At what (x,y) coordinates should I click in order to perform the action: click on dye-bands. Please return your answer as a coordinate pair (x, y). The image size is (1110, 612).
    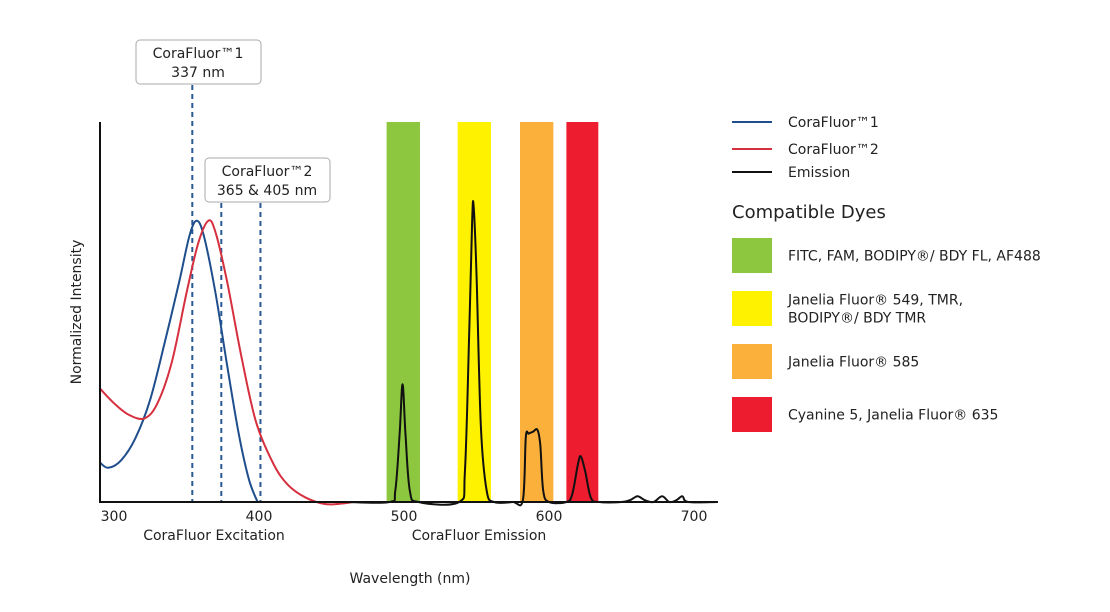
    Looking at the image, I should click on (492, 312).